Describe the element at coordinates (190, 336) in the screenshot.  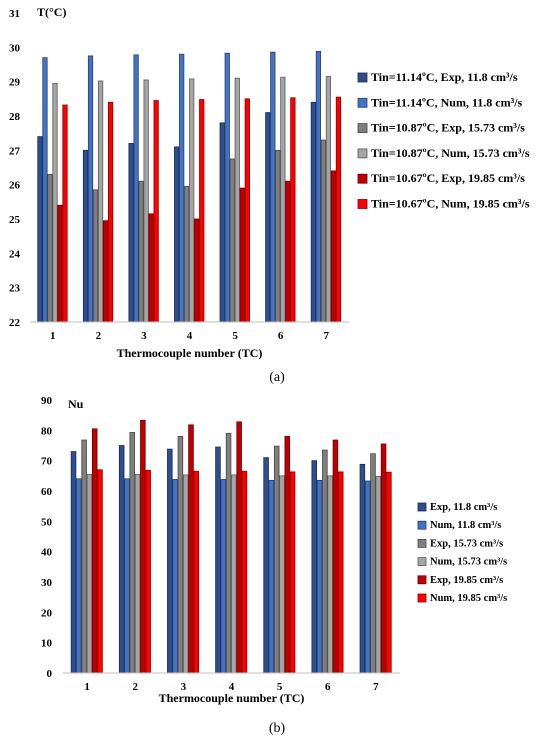
I see `x-tick-label: 4` at that location.